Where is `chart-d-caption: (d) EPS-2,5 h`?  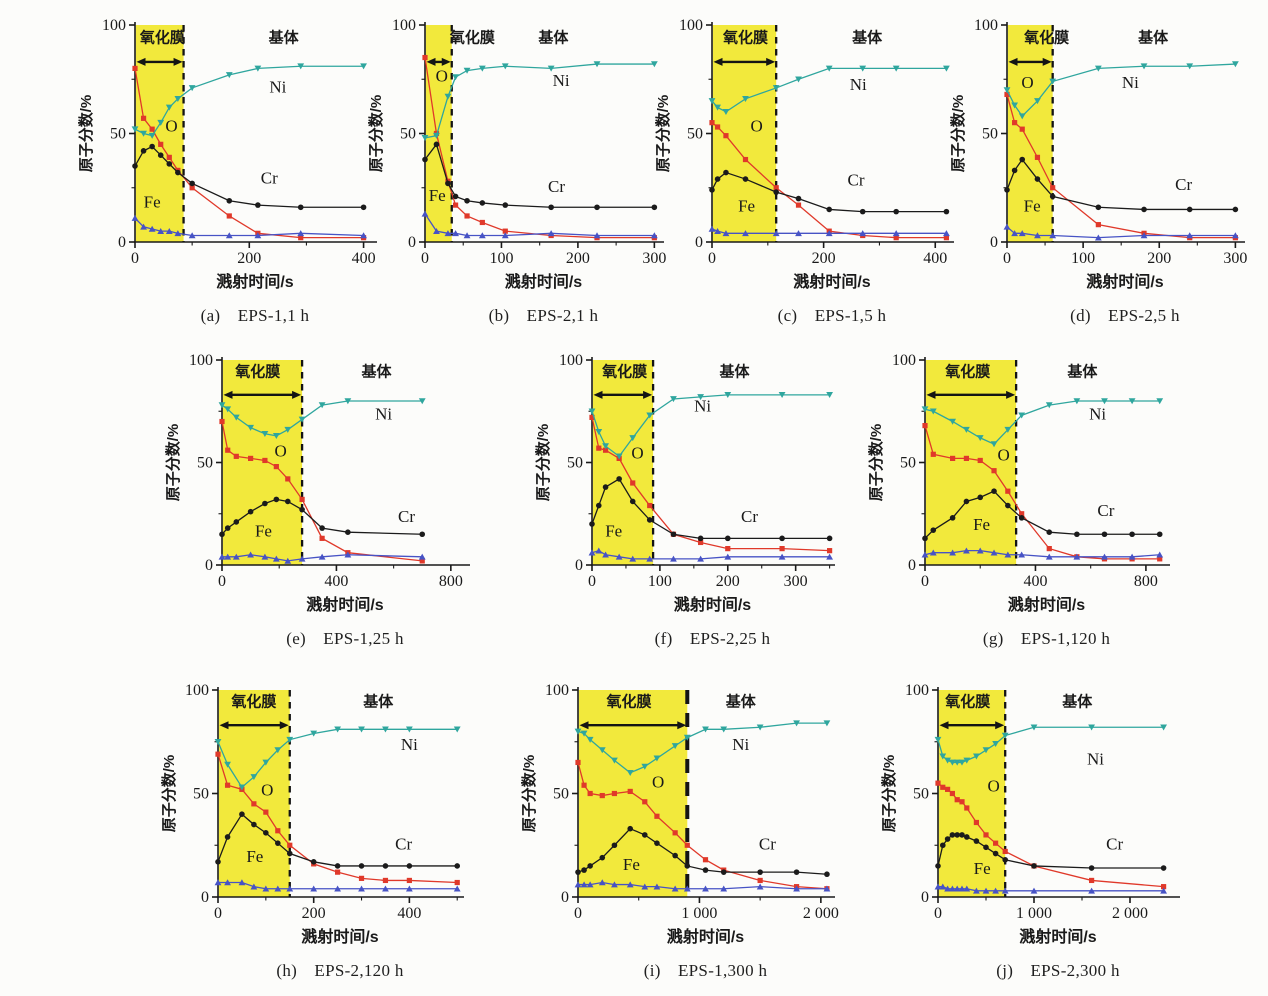
chart-d-caption: (d) EPS-2,5 h is located at coordinates (1125, 315).